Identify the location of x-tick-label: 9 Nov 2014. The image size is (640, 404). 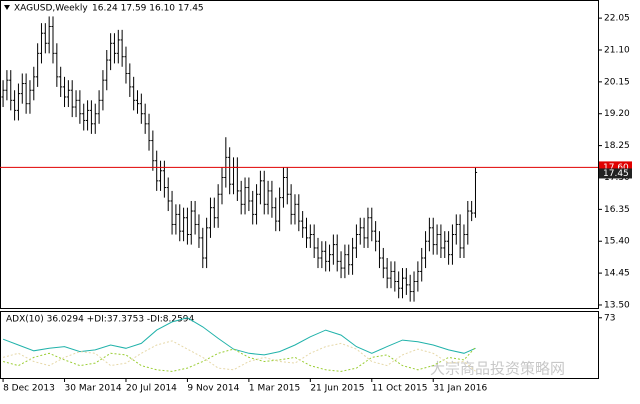
(213, 389).